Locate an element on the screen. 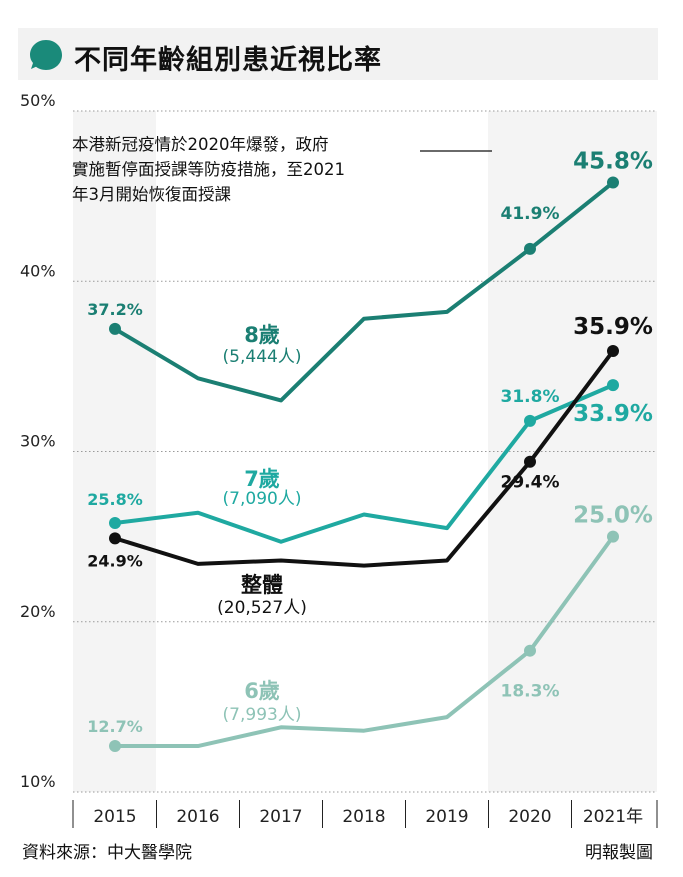 This screenshot has height=877, width=683. series-name-label: 8歲 is located at coordinates (262, 335).